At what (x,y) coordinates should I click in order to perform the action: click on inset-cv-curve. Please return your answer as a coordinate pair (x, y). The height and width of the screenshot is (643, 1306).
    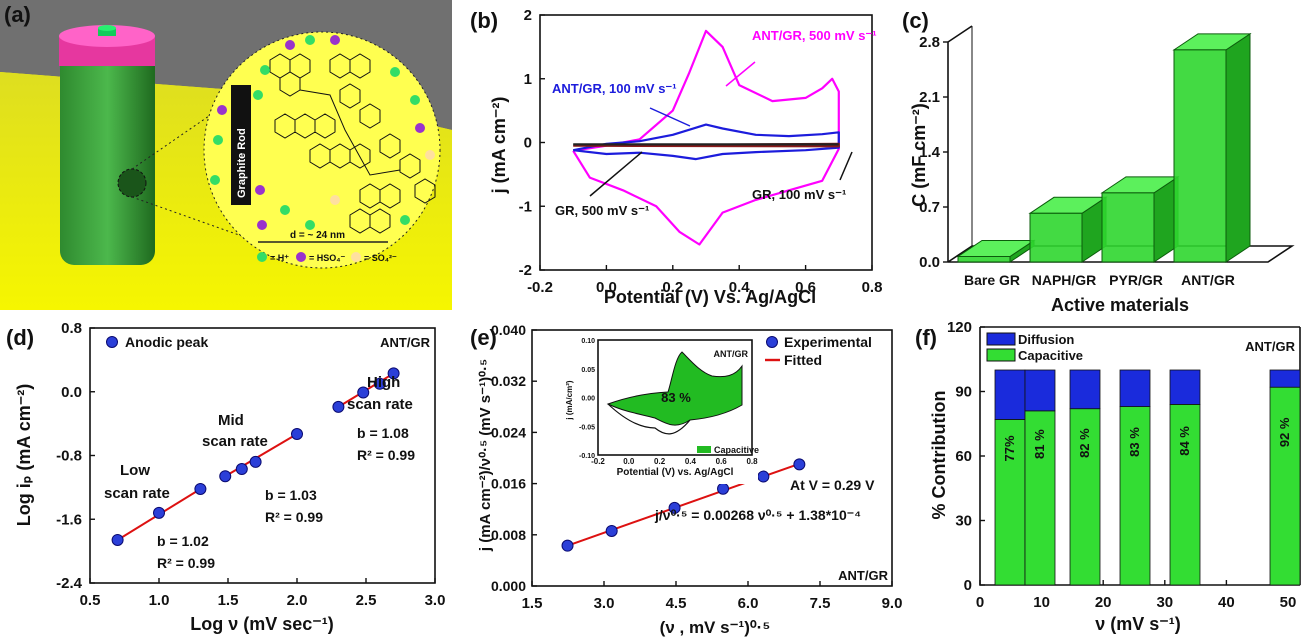
    Looking at the image, I should click on (649, 419).